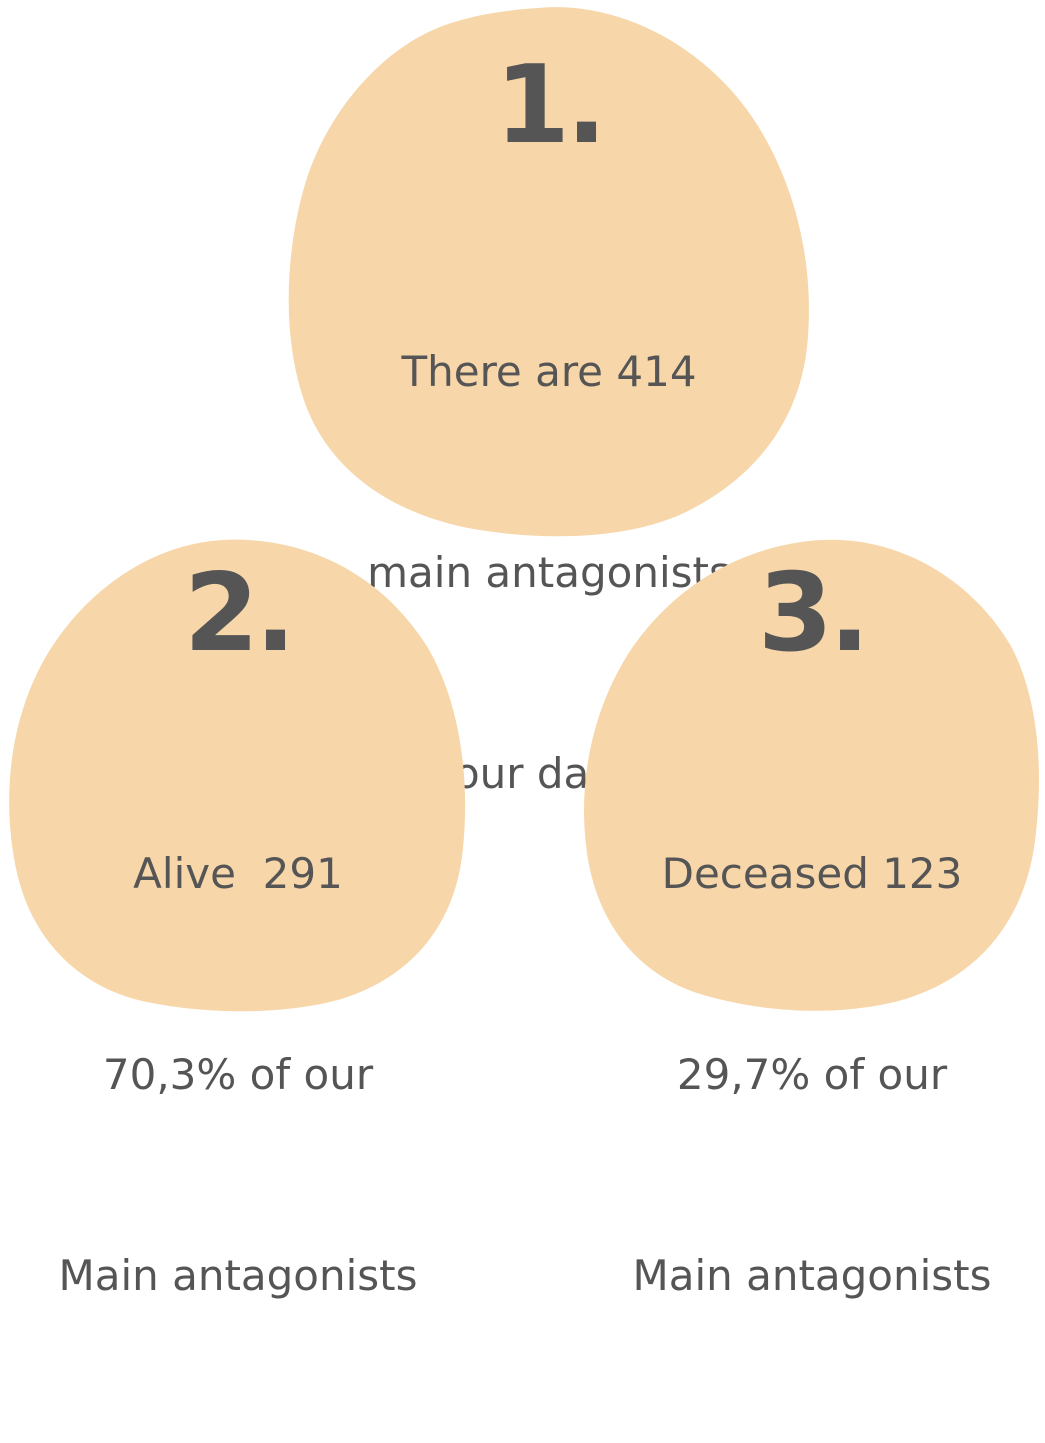  Describe the element at coordinates (238, 873) in the screenshot. I see `fact-line: Alive 291` at that location.